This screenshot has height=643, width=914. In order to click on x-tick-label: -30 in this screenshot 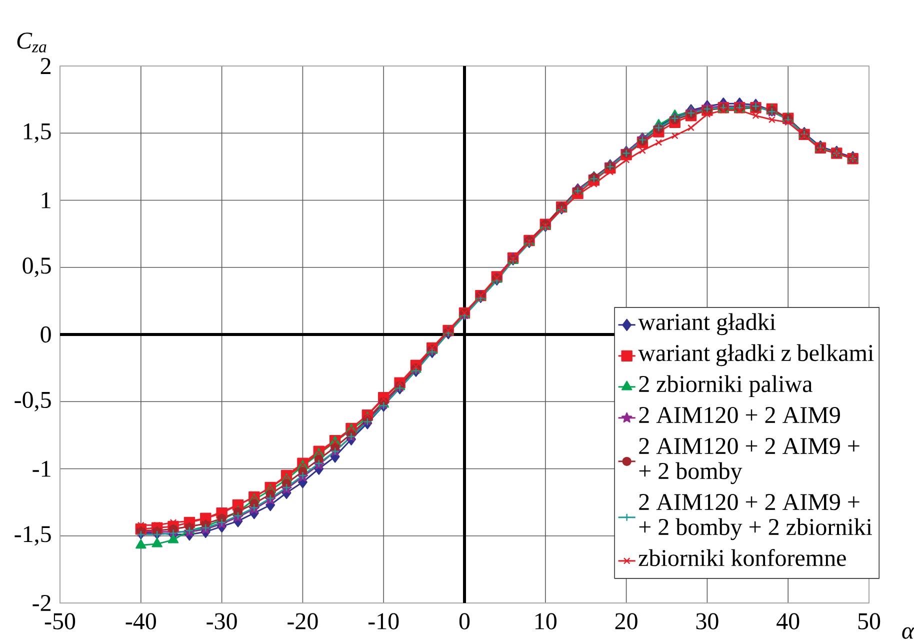, I will do `click(221, 621)`.